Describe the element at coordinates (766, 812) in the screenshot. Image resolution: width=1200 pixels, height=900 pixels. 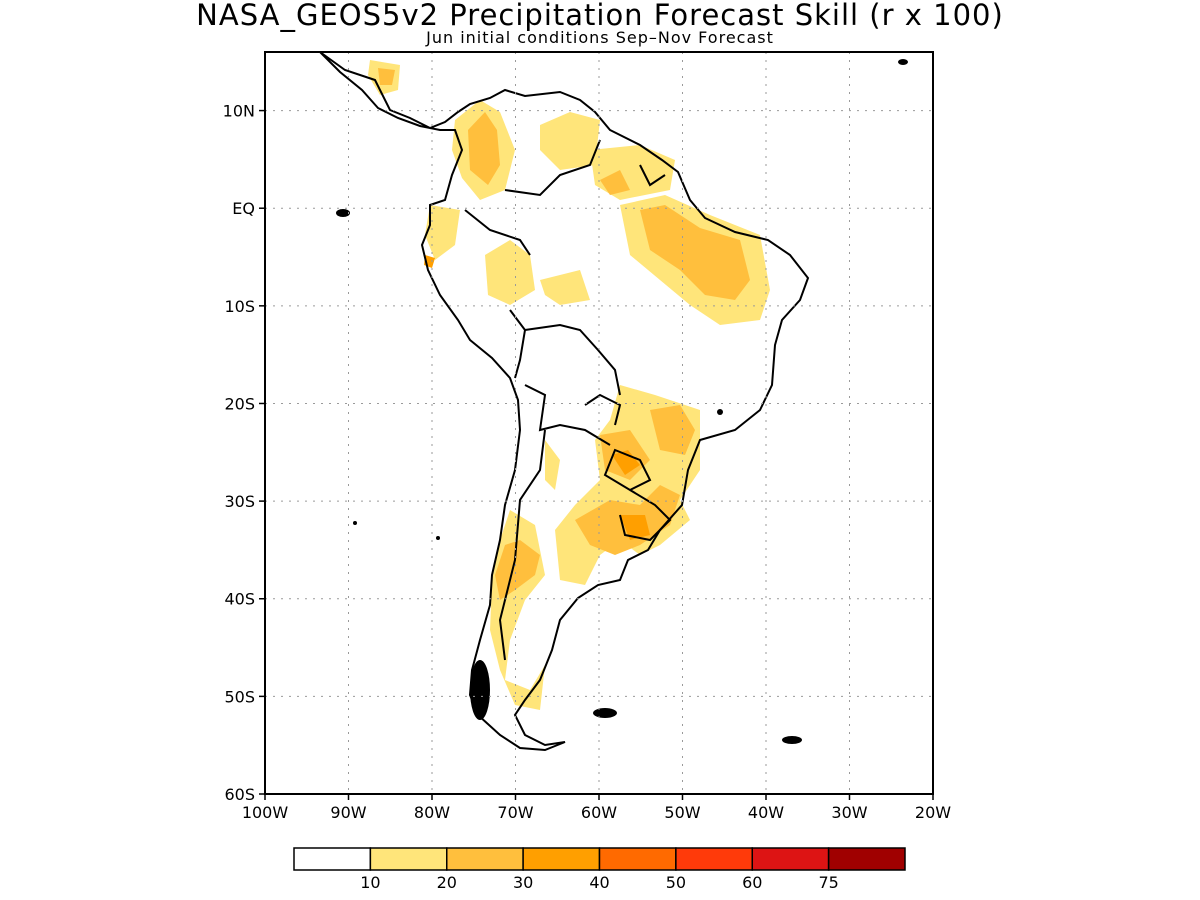
I see `lon-tick-label: 40W` at that location.